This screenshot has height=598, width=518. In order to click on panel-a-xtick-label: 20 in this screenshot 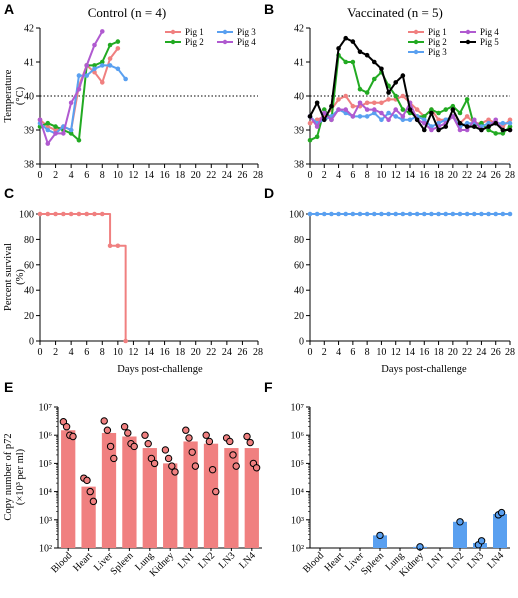, I will do `click(196, 175)`.